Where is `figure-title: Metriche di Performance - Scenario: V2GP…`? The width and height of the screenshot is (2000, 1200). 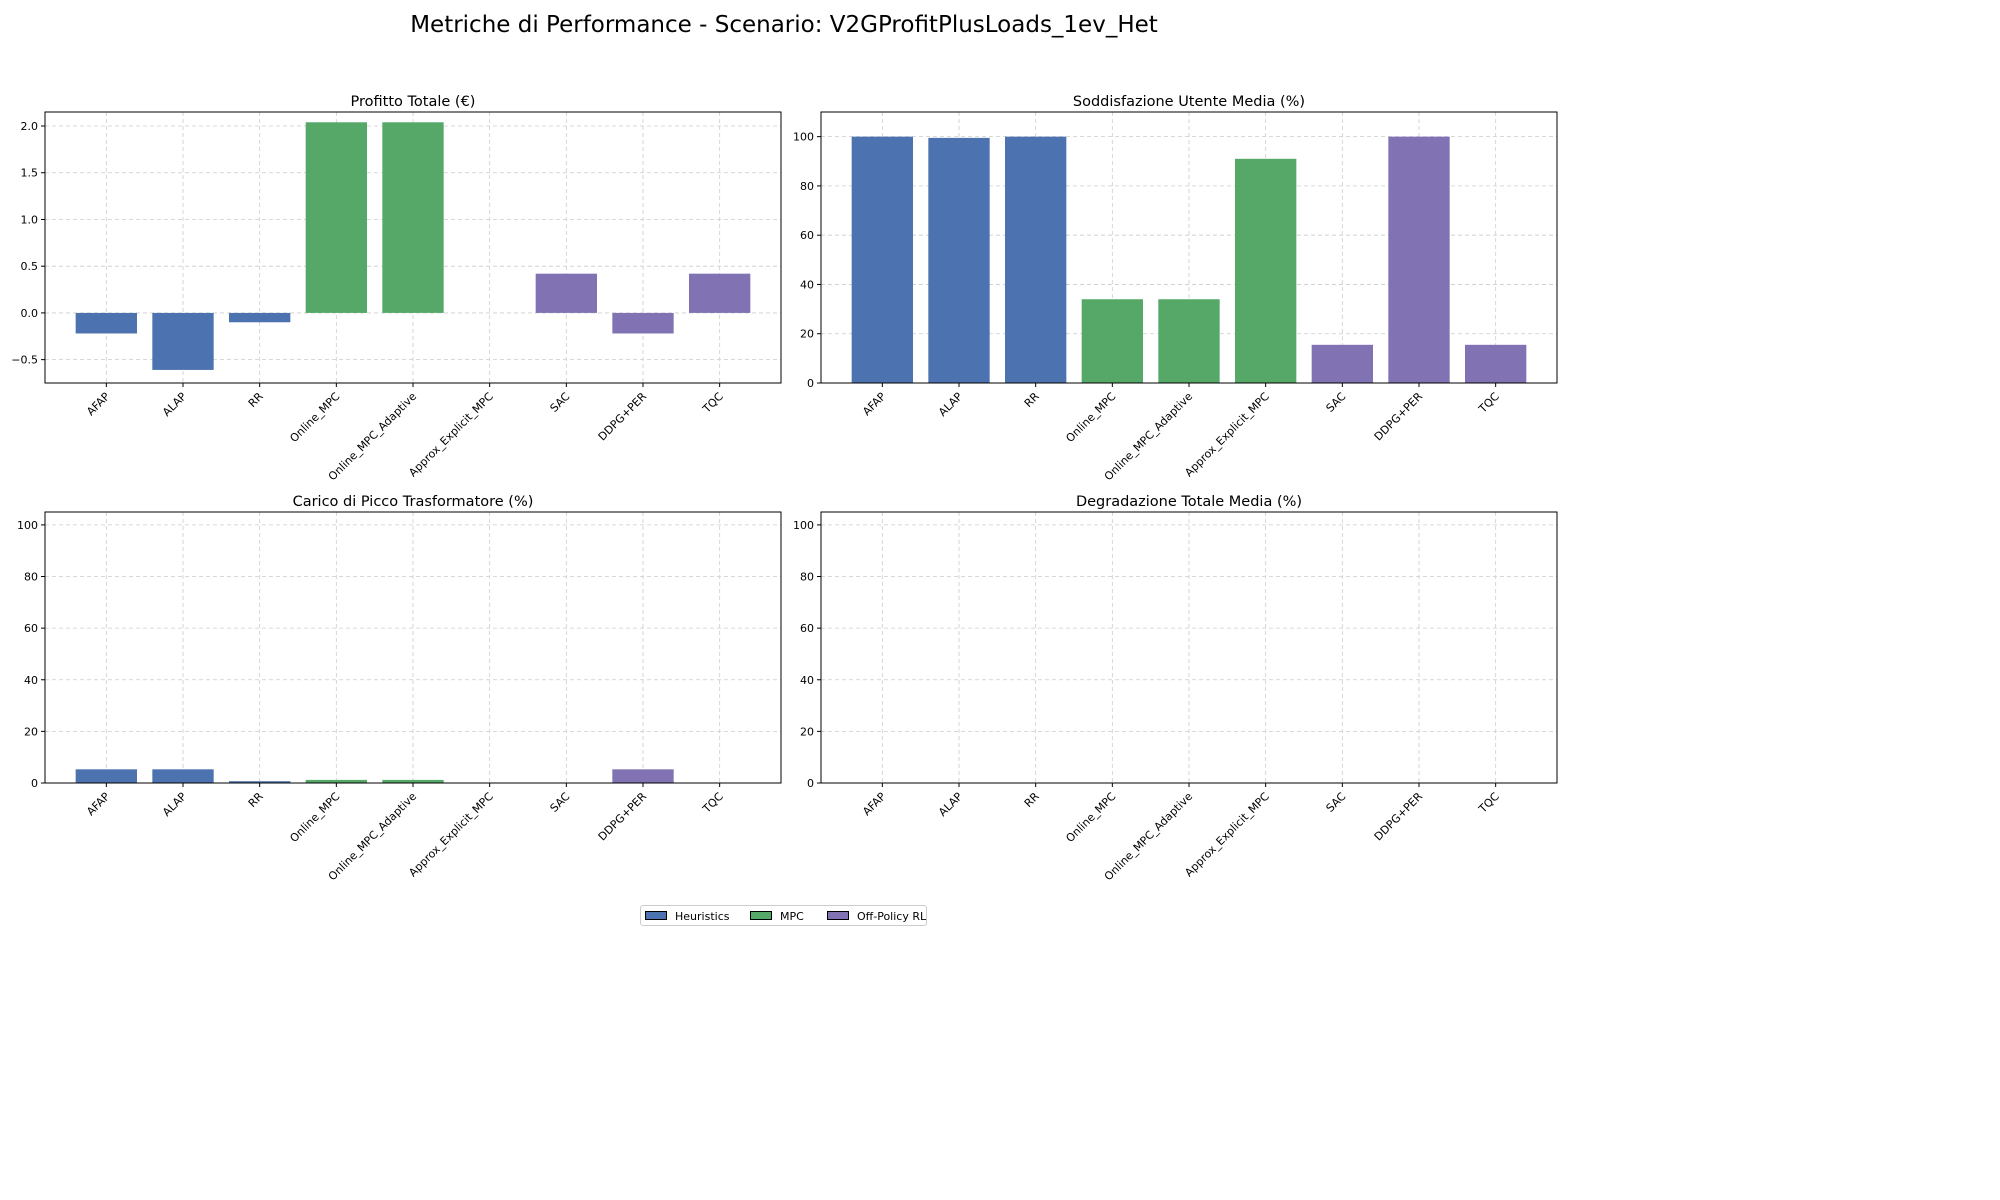
figure-title: Metriche di Performance - Scenario: V2GP… is located at coordinates (784, 25).